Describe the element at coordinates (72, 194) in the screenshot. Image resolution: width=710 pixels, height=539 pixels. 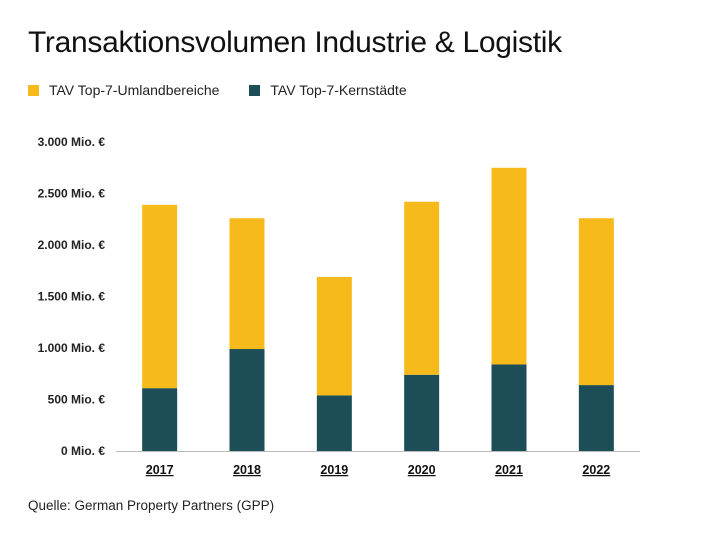
I see `y-tick-label: 2.500 Mio. €` at that location.